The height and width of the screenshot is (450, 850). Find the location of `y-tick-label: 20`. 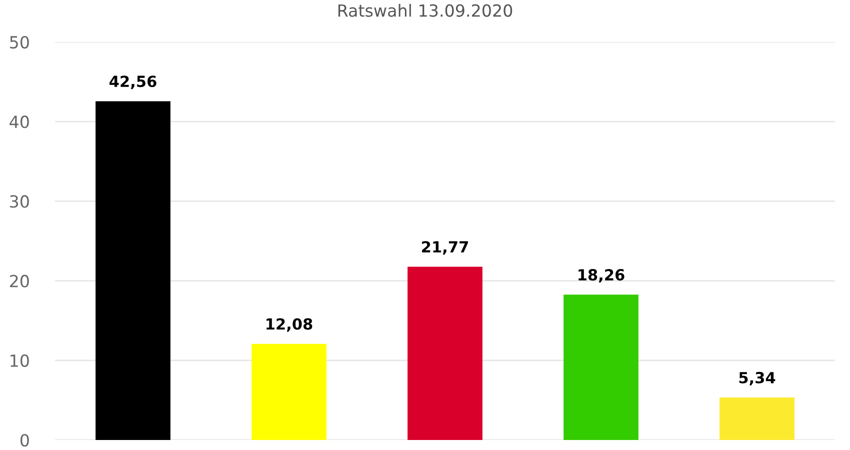

y-tick-label: 20 is located at coordinates (19, 281).